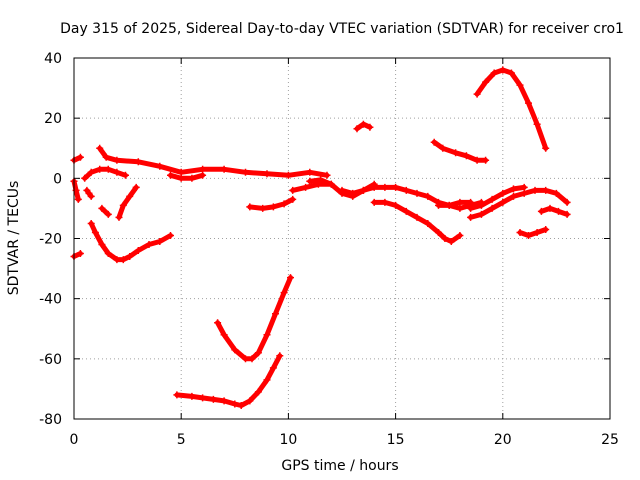 The image size is (640, 480). I want to click on y-tick-label: -20, so click(50, 240).